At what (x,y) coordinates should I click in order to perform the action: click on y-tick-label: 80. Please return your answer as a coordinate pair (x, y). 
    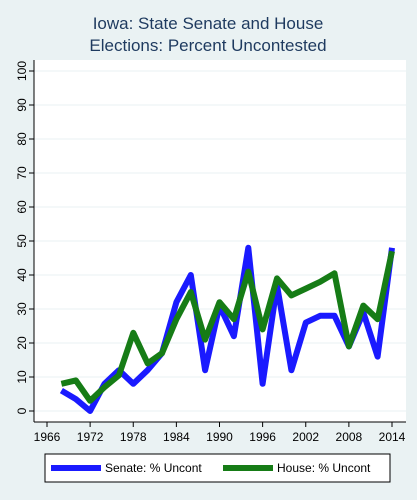
    Looking at the image, I should click on (22, 139).